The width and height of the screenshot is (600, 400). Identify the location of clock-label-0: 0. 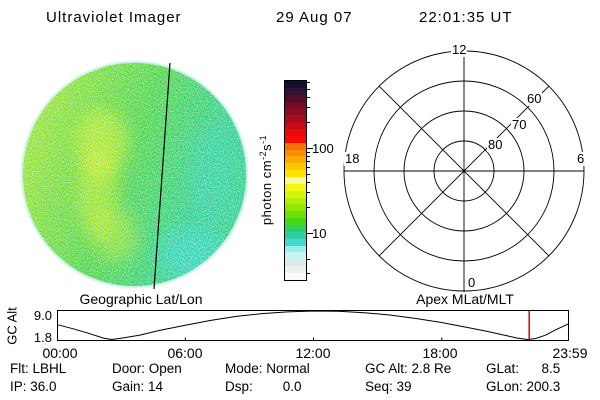
(472, 282).